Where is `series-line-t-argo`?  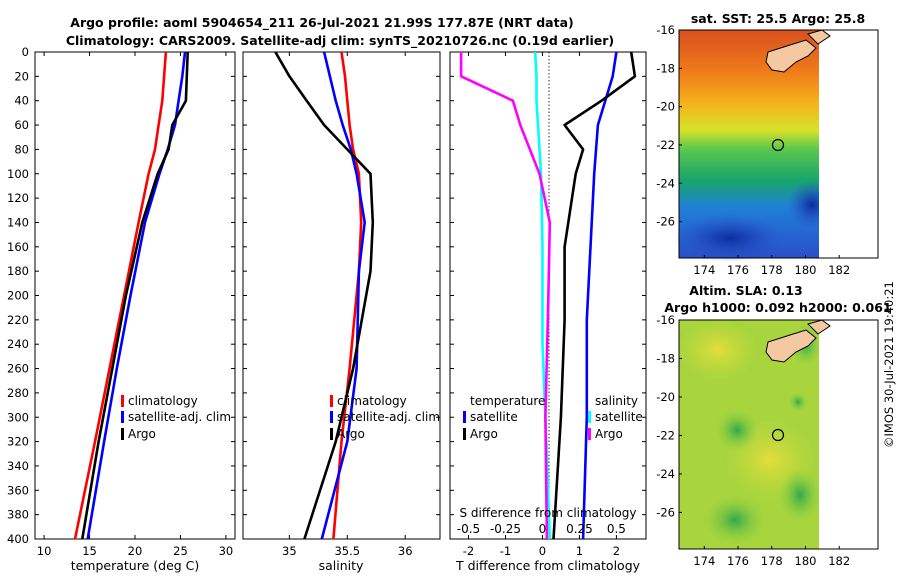 series-line-t-argo is located at coordinates (594, 295).